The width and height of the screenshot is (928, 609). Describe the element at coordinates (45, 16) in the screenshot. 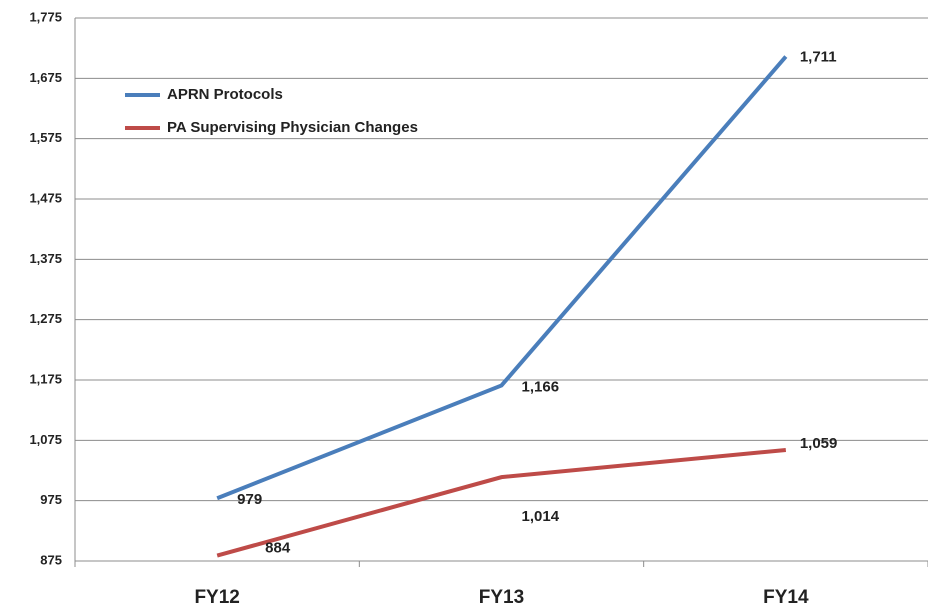

I see `y-tick-label: 1,775` at that location.